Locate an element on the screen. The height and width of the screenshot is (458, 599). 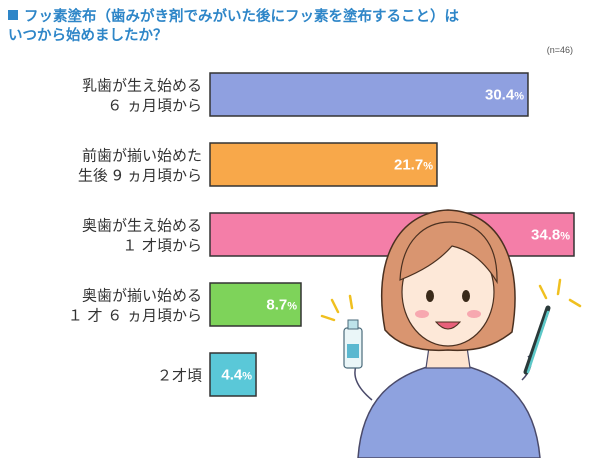
value-label-5: 4.4% is located at coordinates (236, 375).